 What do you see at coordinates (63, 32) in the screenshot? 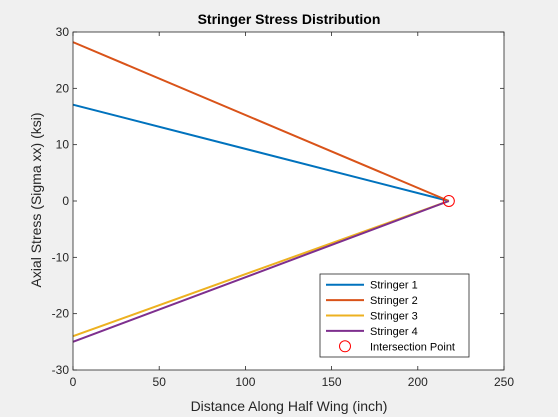
I see `y-tick-label: 30` at bounding box center [63, 32].